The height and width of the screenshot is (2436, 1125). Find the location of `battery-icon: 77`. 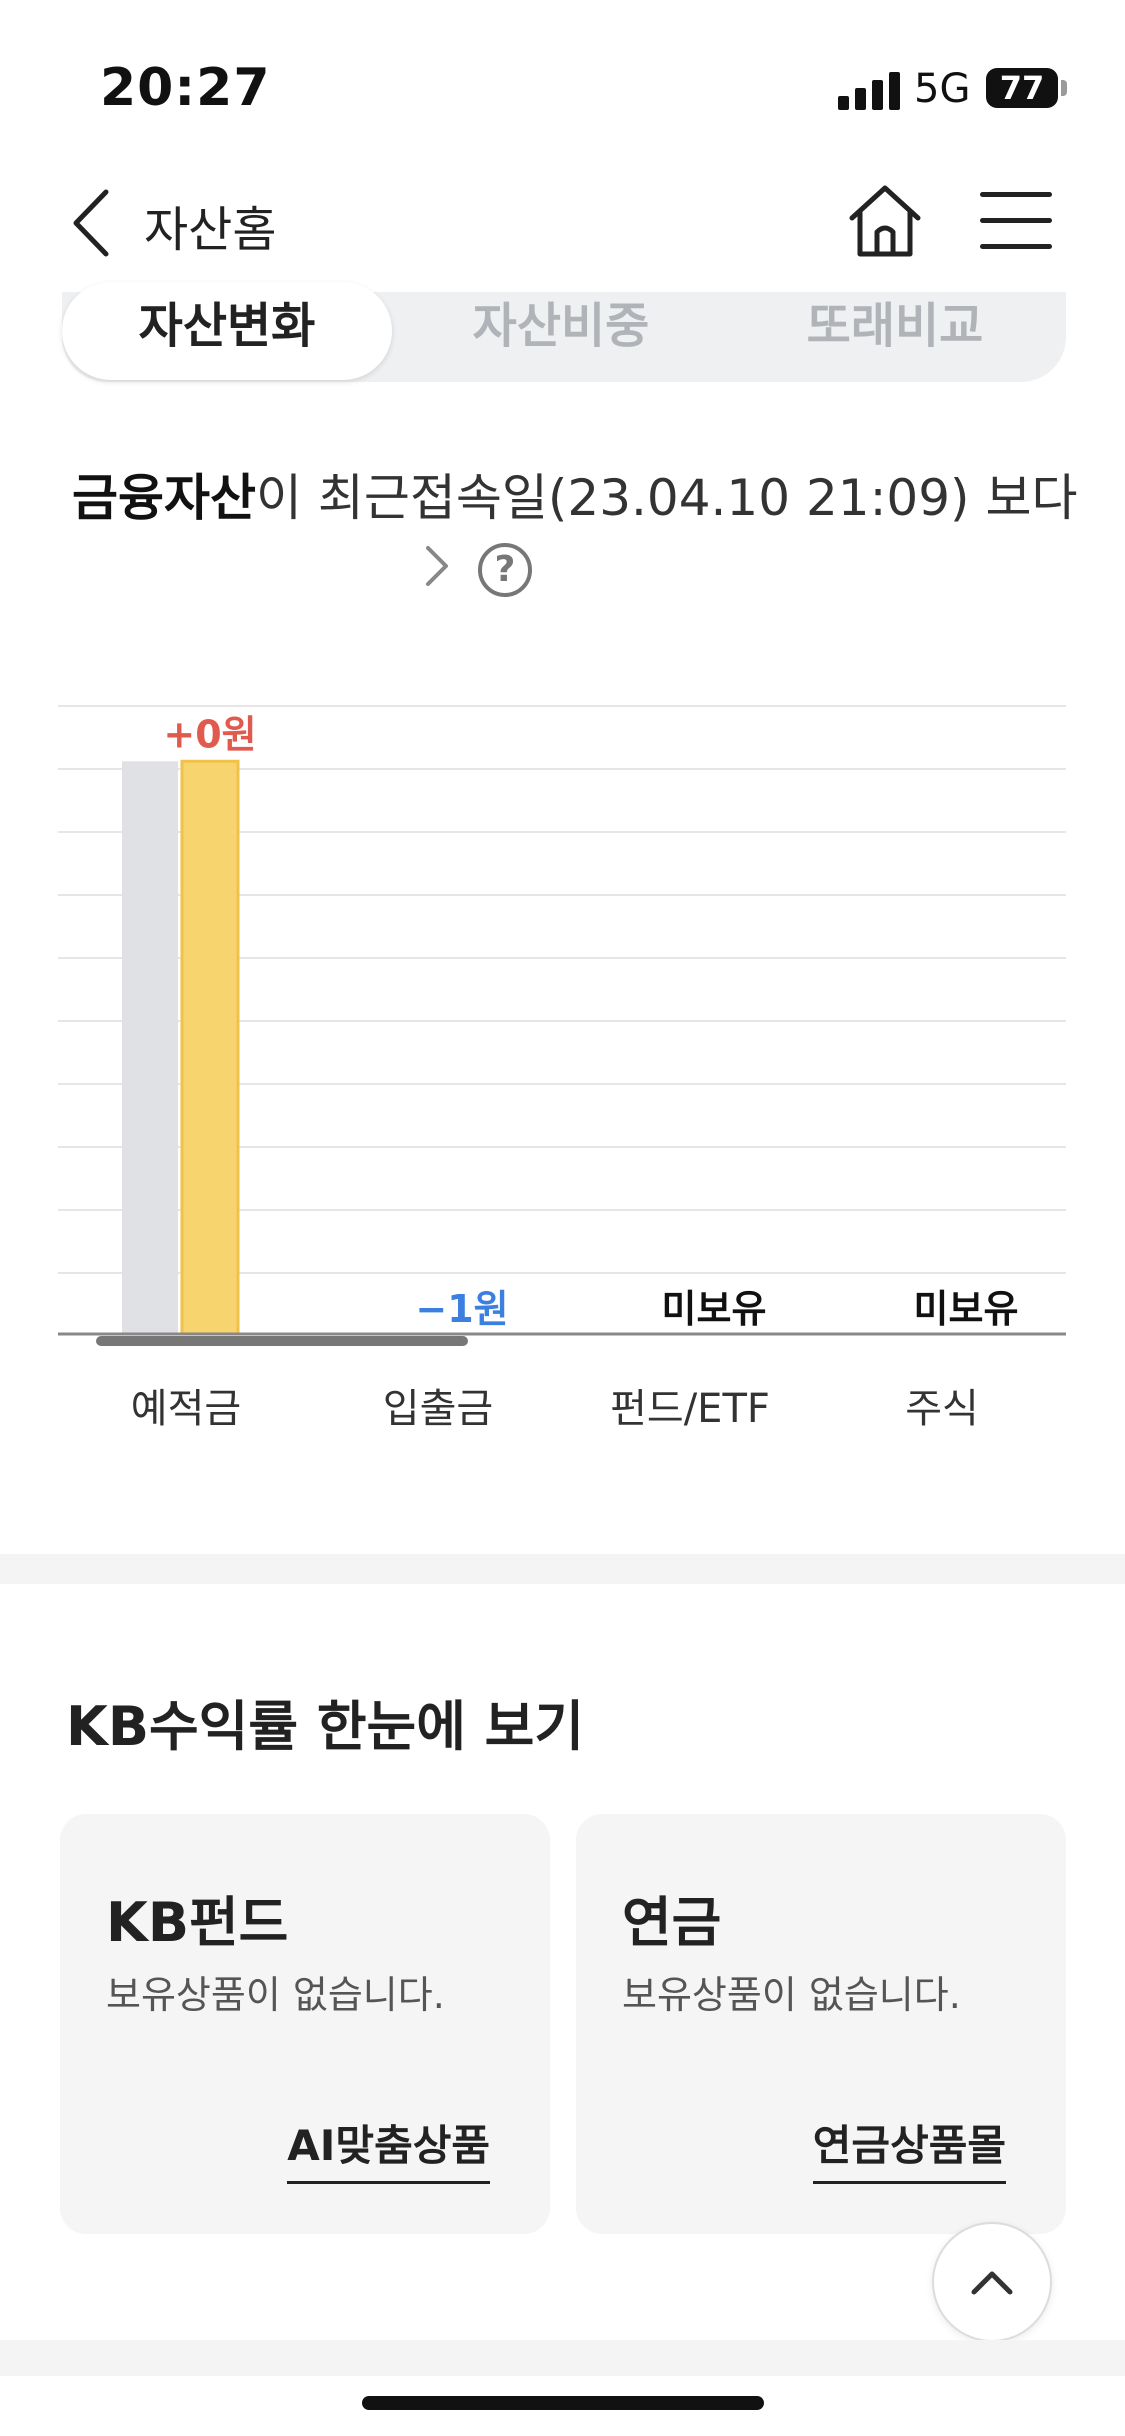

battery-icon: 77 is located at coordinates (1022, 88).